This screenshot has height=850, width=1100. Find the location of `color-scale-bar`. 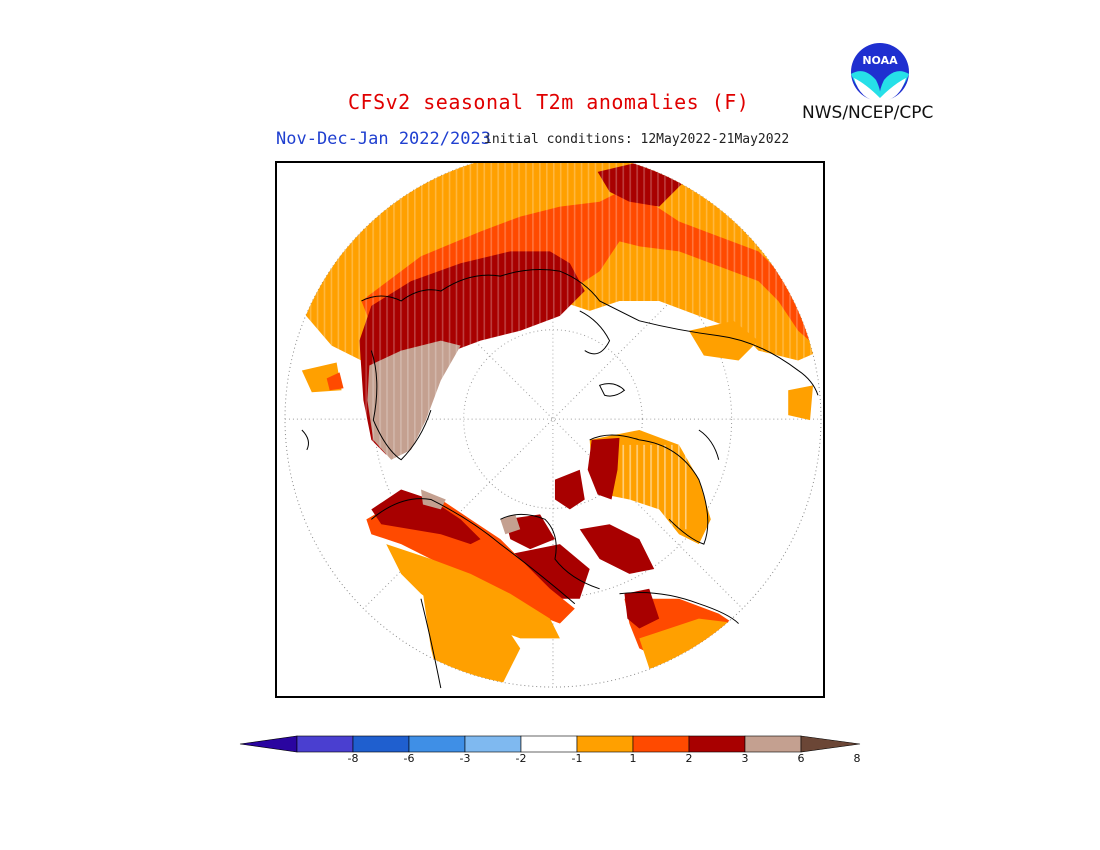

color-scale-bar is located at coordinates (550, 744).